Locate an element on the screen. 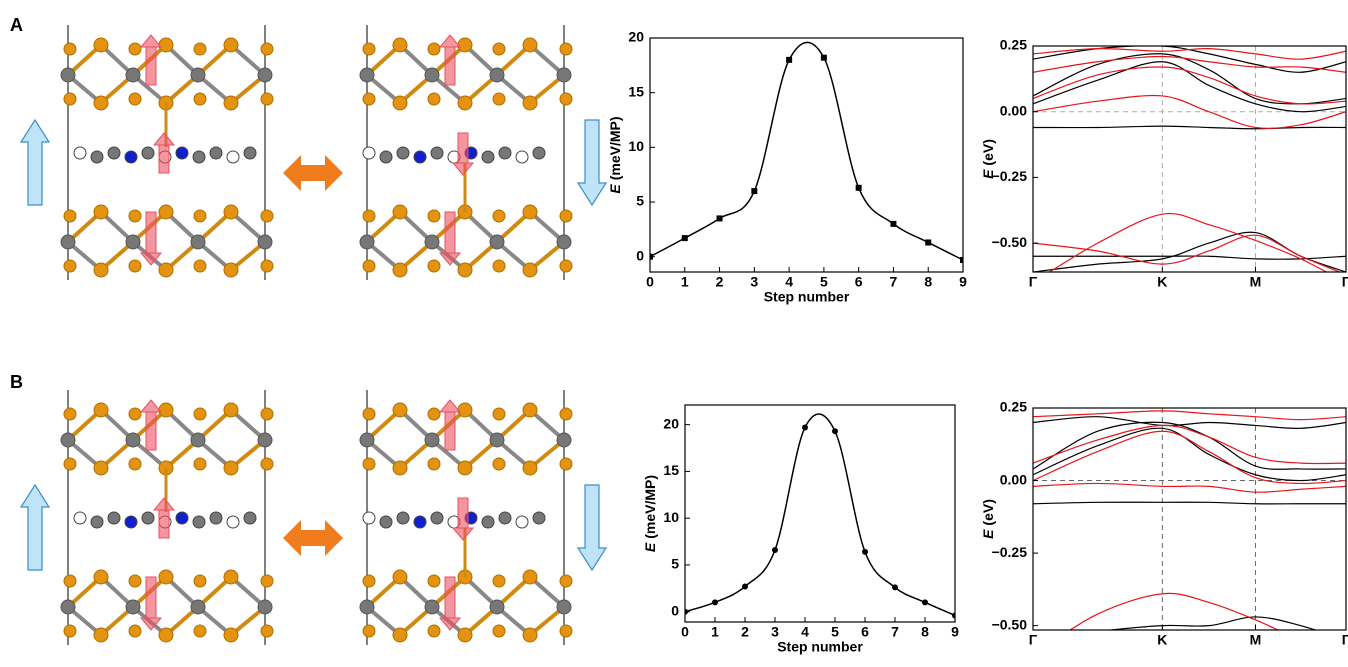 The height and width of the screenshot is (667, 1348). y-axis-unit: (meV/MP) is located at coordinates (650, 507).